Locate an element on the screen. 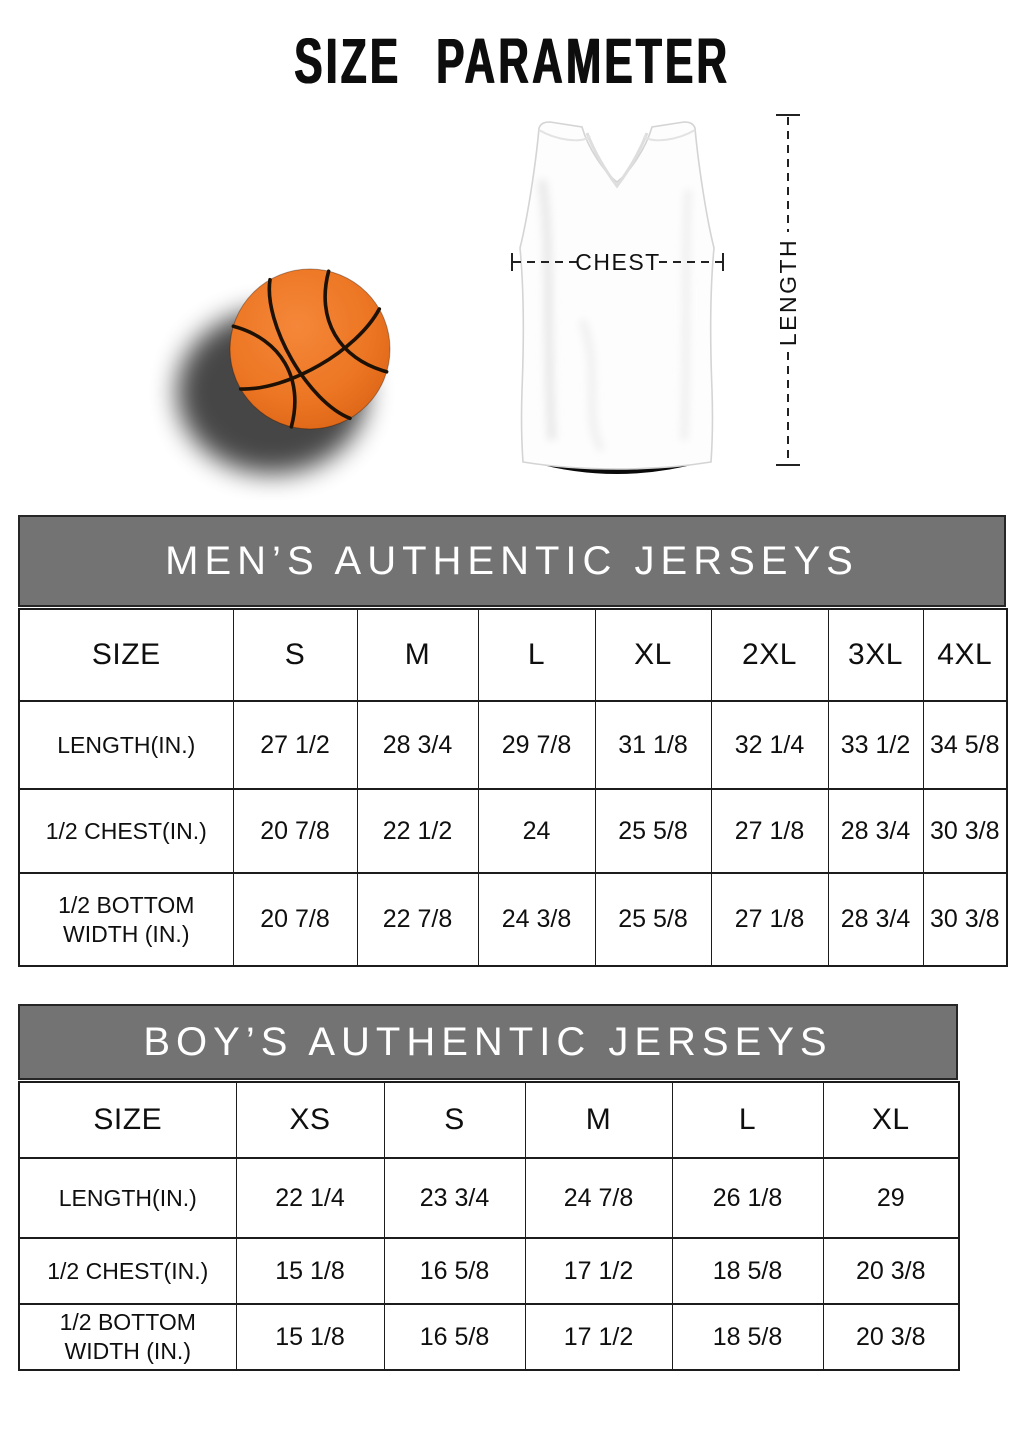  size-value: 26 1/8 is located at coordinates (747, 1198).